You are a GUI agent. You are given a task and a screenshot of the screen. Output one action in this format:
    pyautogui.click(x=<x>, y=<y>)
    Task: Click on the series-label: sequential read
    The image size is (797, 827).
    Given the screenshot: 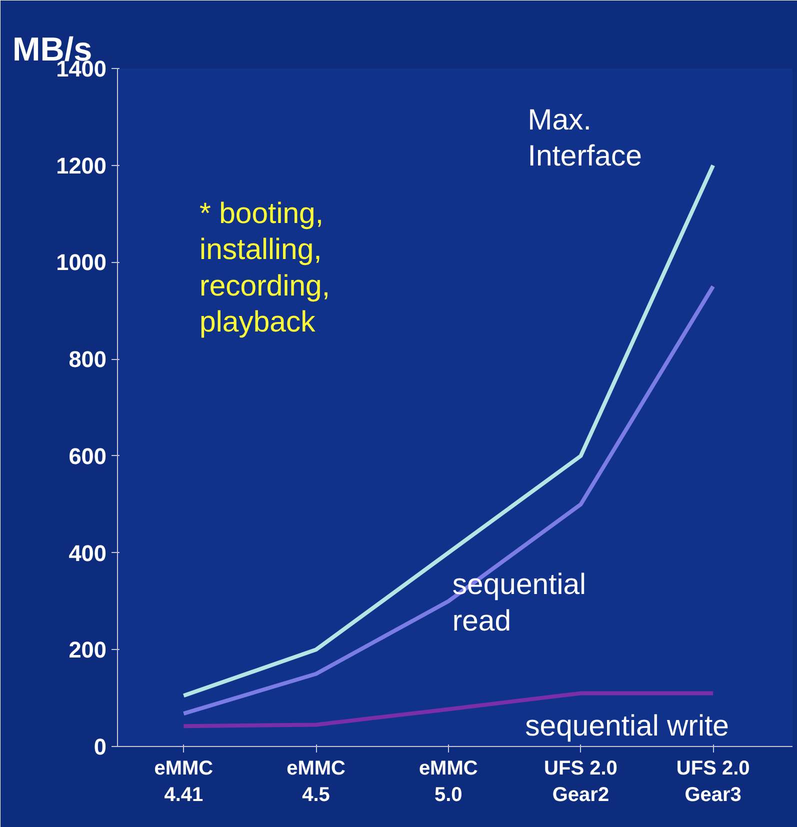 What is the action you would take?
    pyautogui.click(x=519, y=603)
    